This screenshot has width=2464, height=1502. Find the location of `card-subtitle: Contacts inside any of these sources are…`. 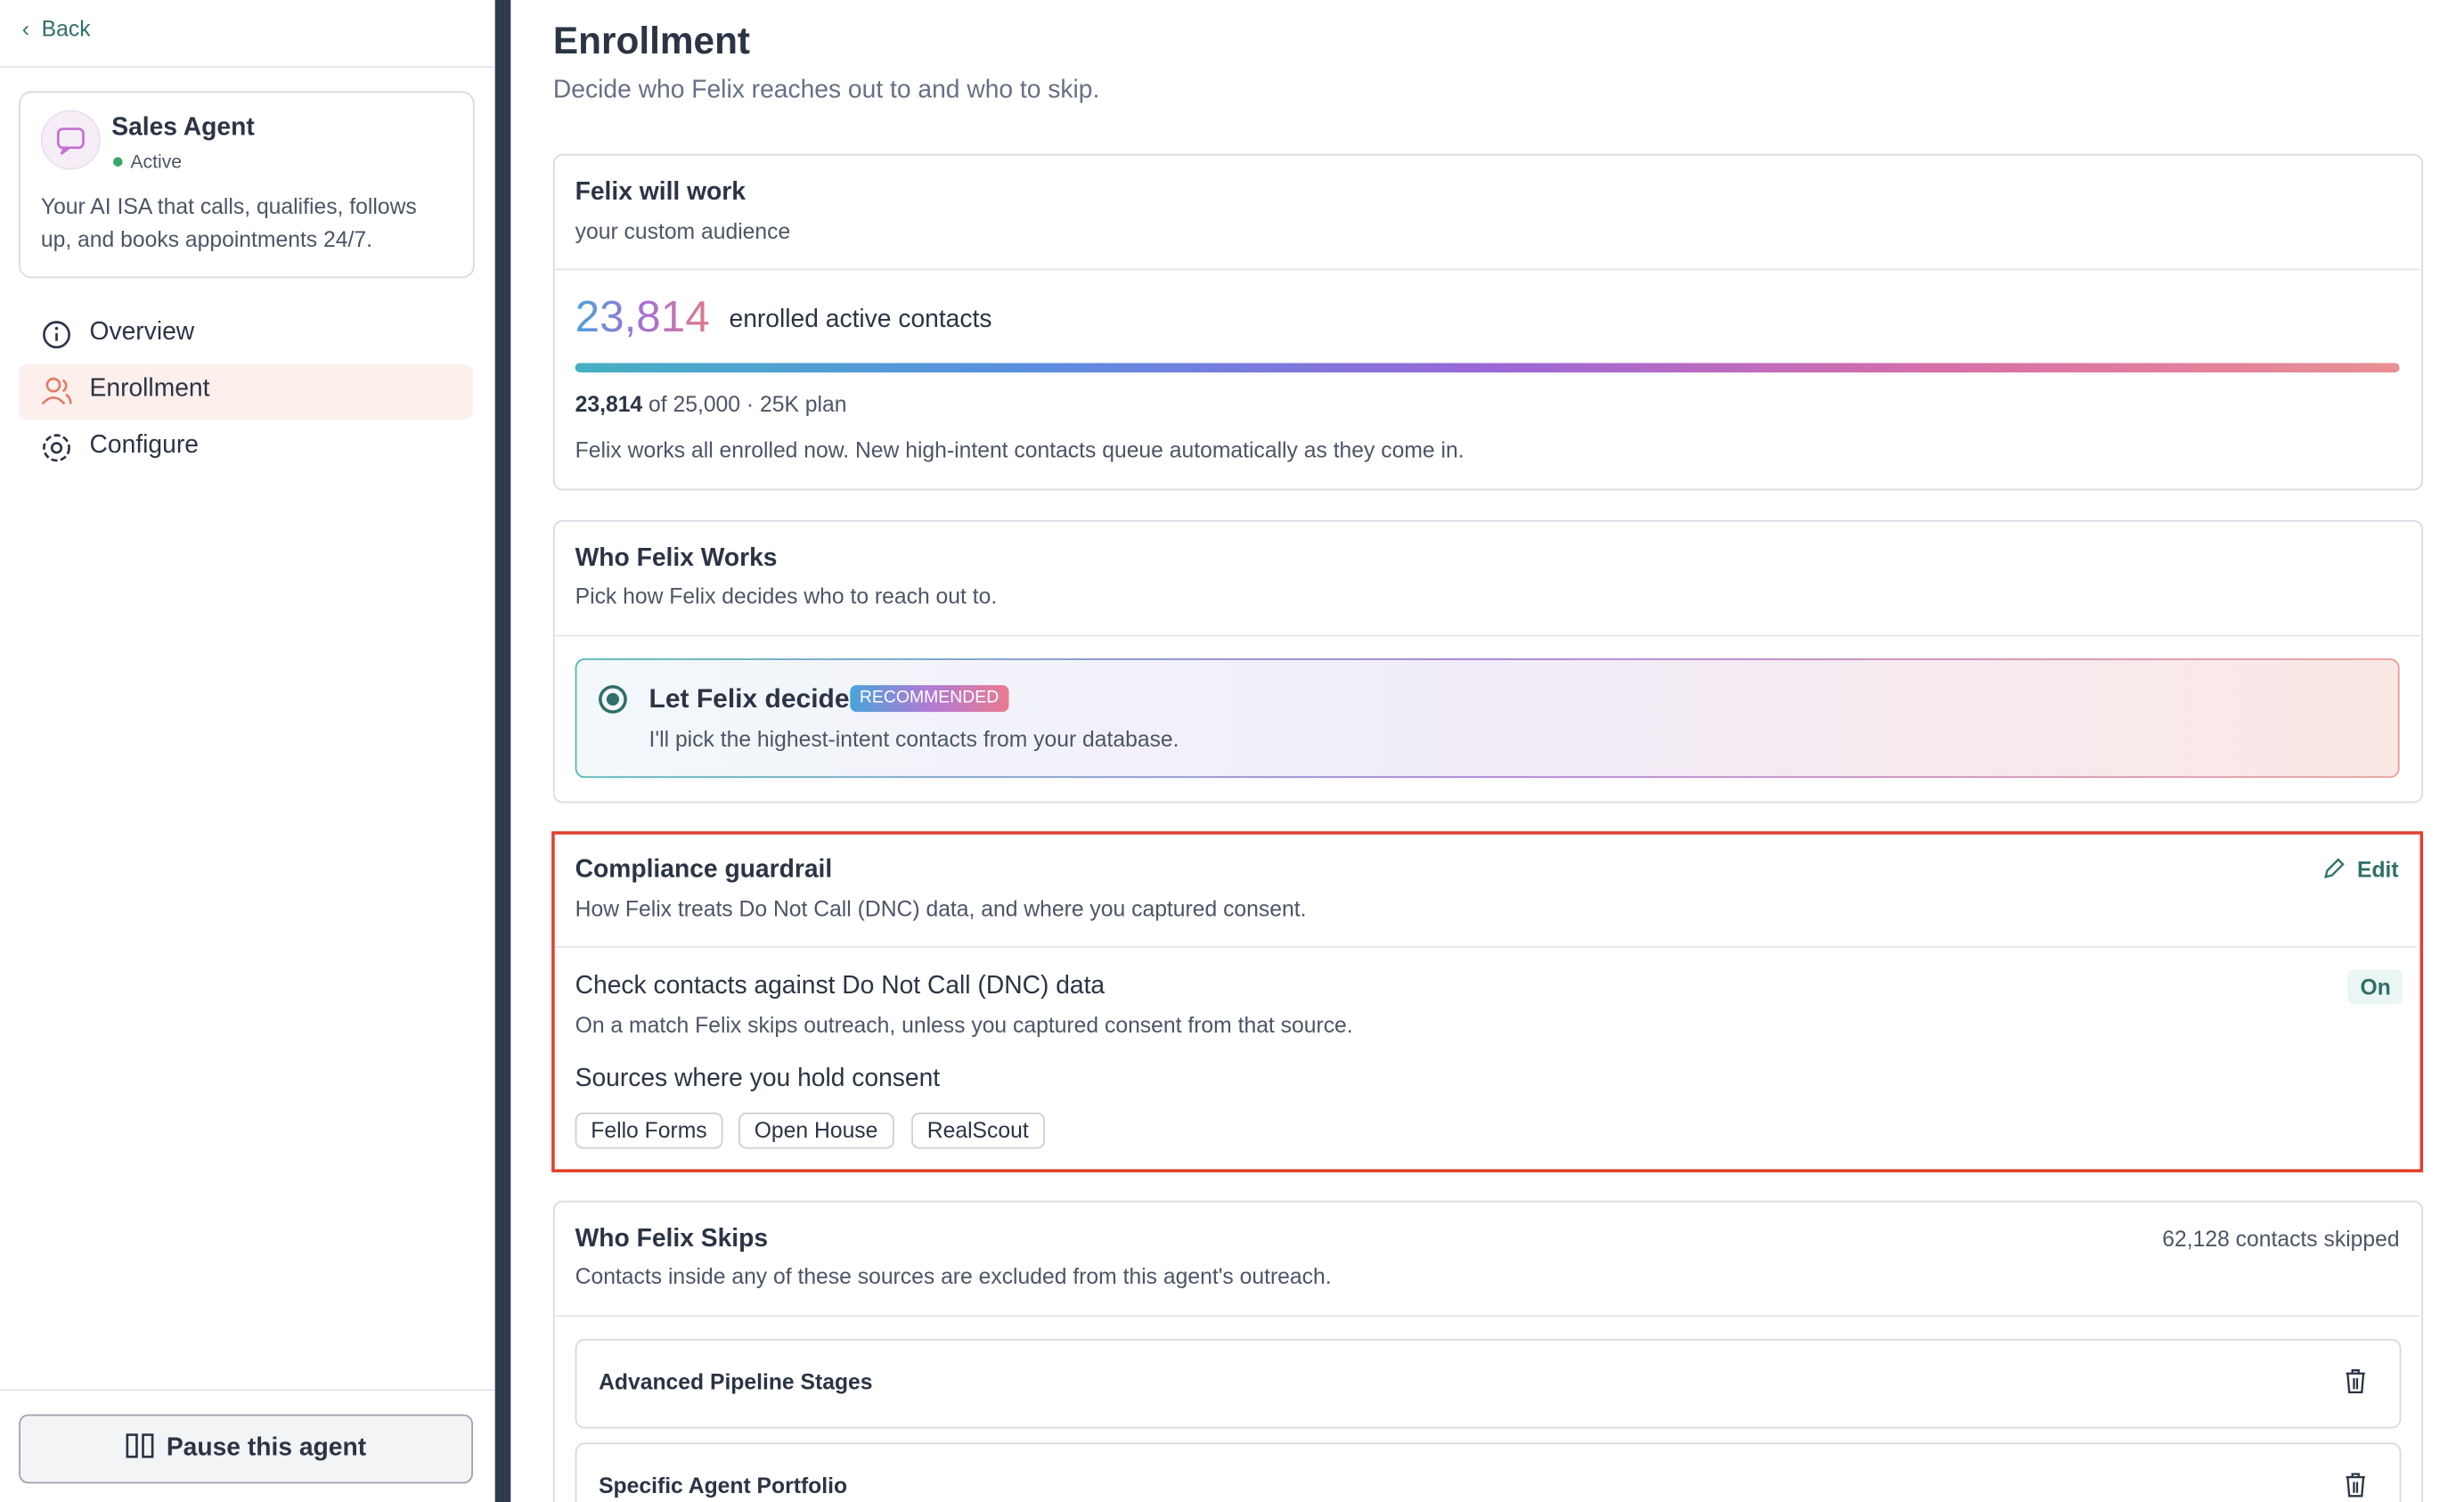

card-subtitle: Contacts inside any of these sources are… is located at coordinates (954, 1276).